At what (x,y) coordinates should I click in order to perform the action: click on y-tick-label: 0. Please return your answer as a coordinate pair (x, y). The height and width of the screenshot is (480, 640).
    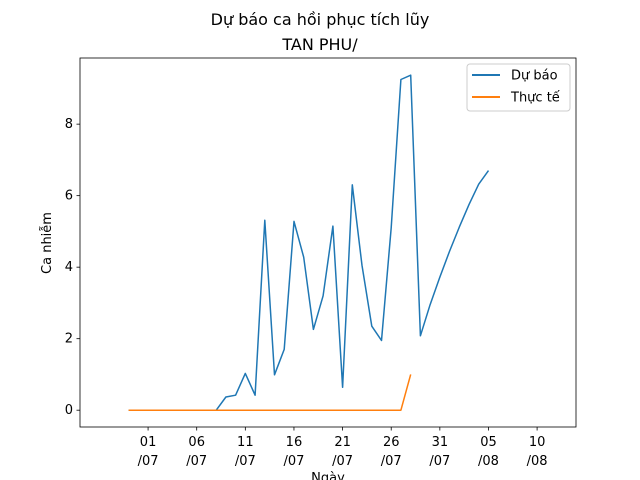
    Looking at the image, I should click on (69, 410).